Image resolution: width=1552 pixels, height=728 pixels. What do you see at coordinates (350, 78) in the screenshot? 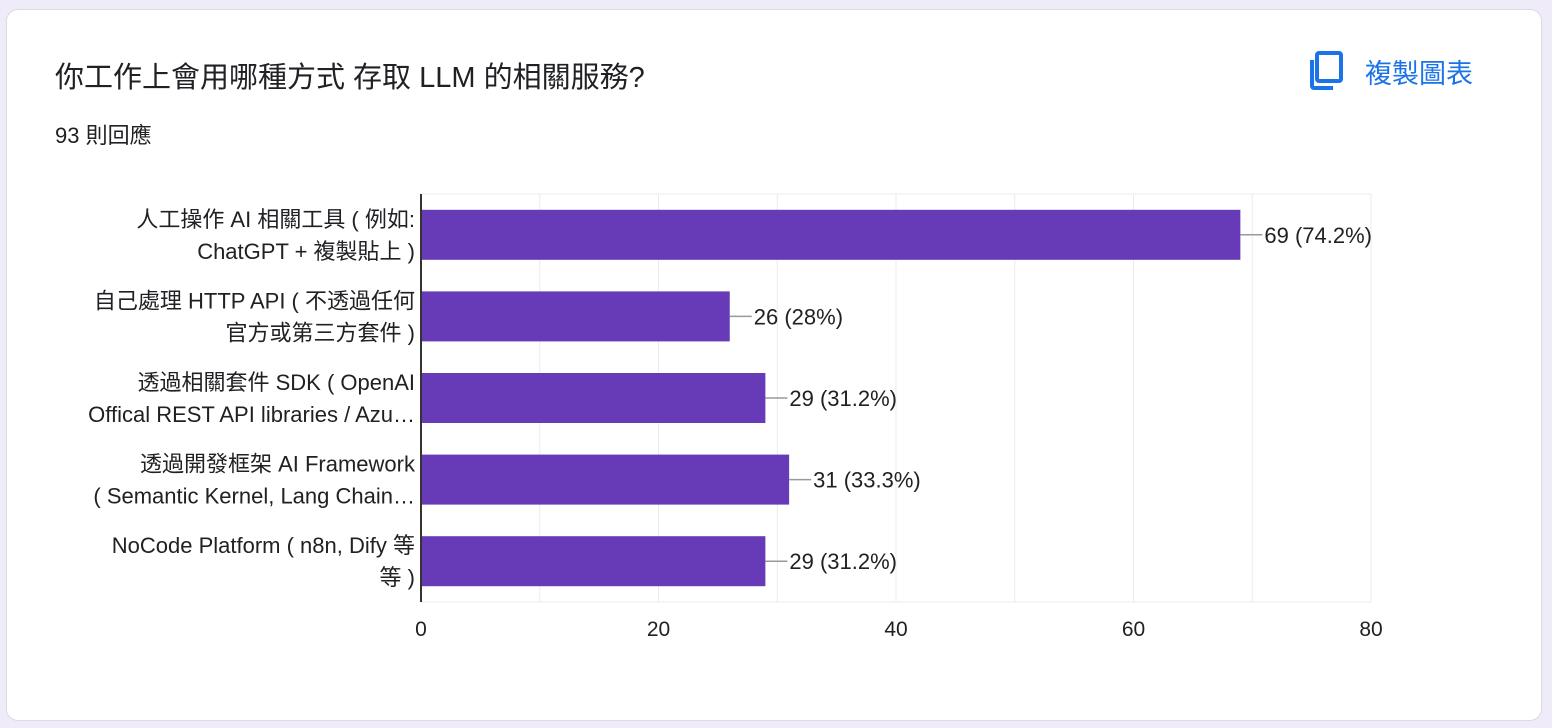
I see `question-title: 你工作上會用哪種方式 存取 LLM 的相關服務?` at bounding box center [350, 78].